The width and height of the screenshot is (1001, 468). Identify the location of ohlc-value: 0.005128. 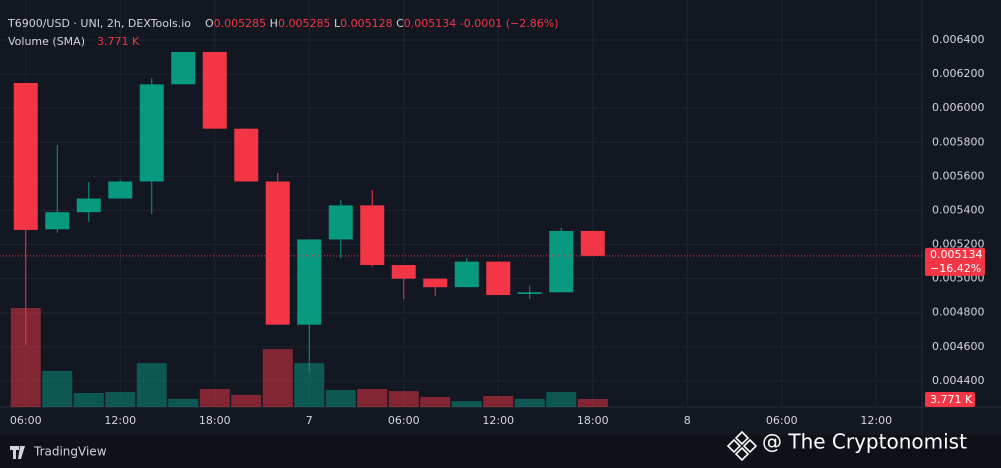
(366, 23).